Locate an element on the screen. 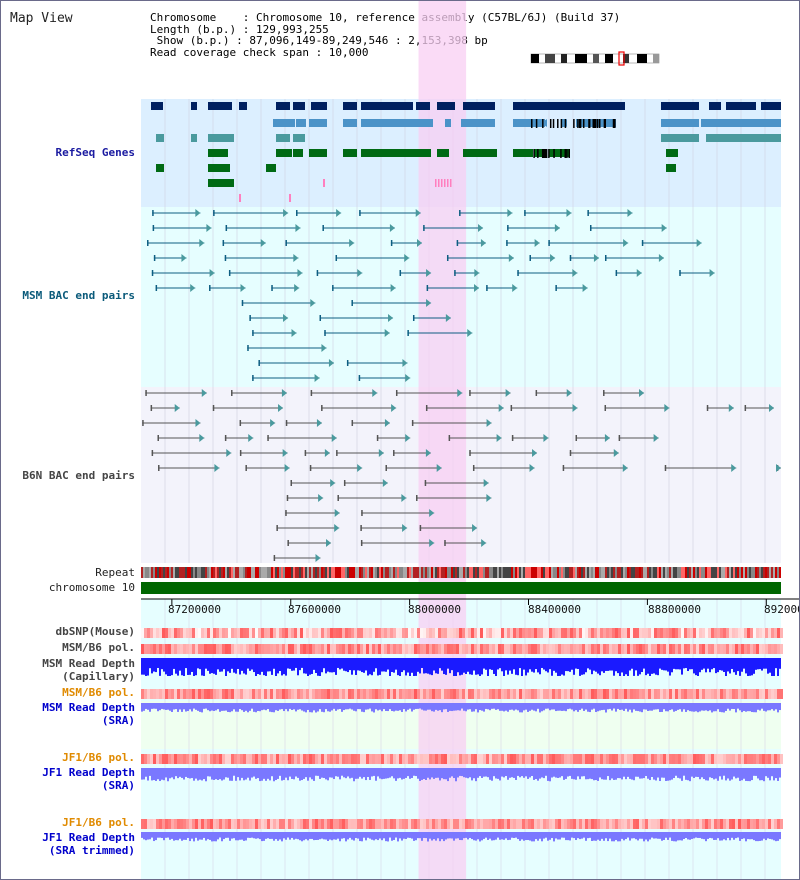 This screenshot has height=880, width=800. msm-bac-pair-arrow is located at coordinates (470, 333).